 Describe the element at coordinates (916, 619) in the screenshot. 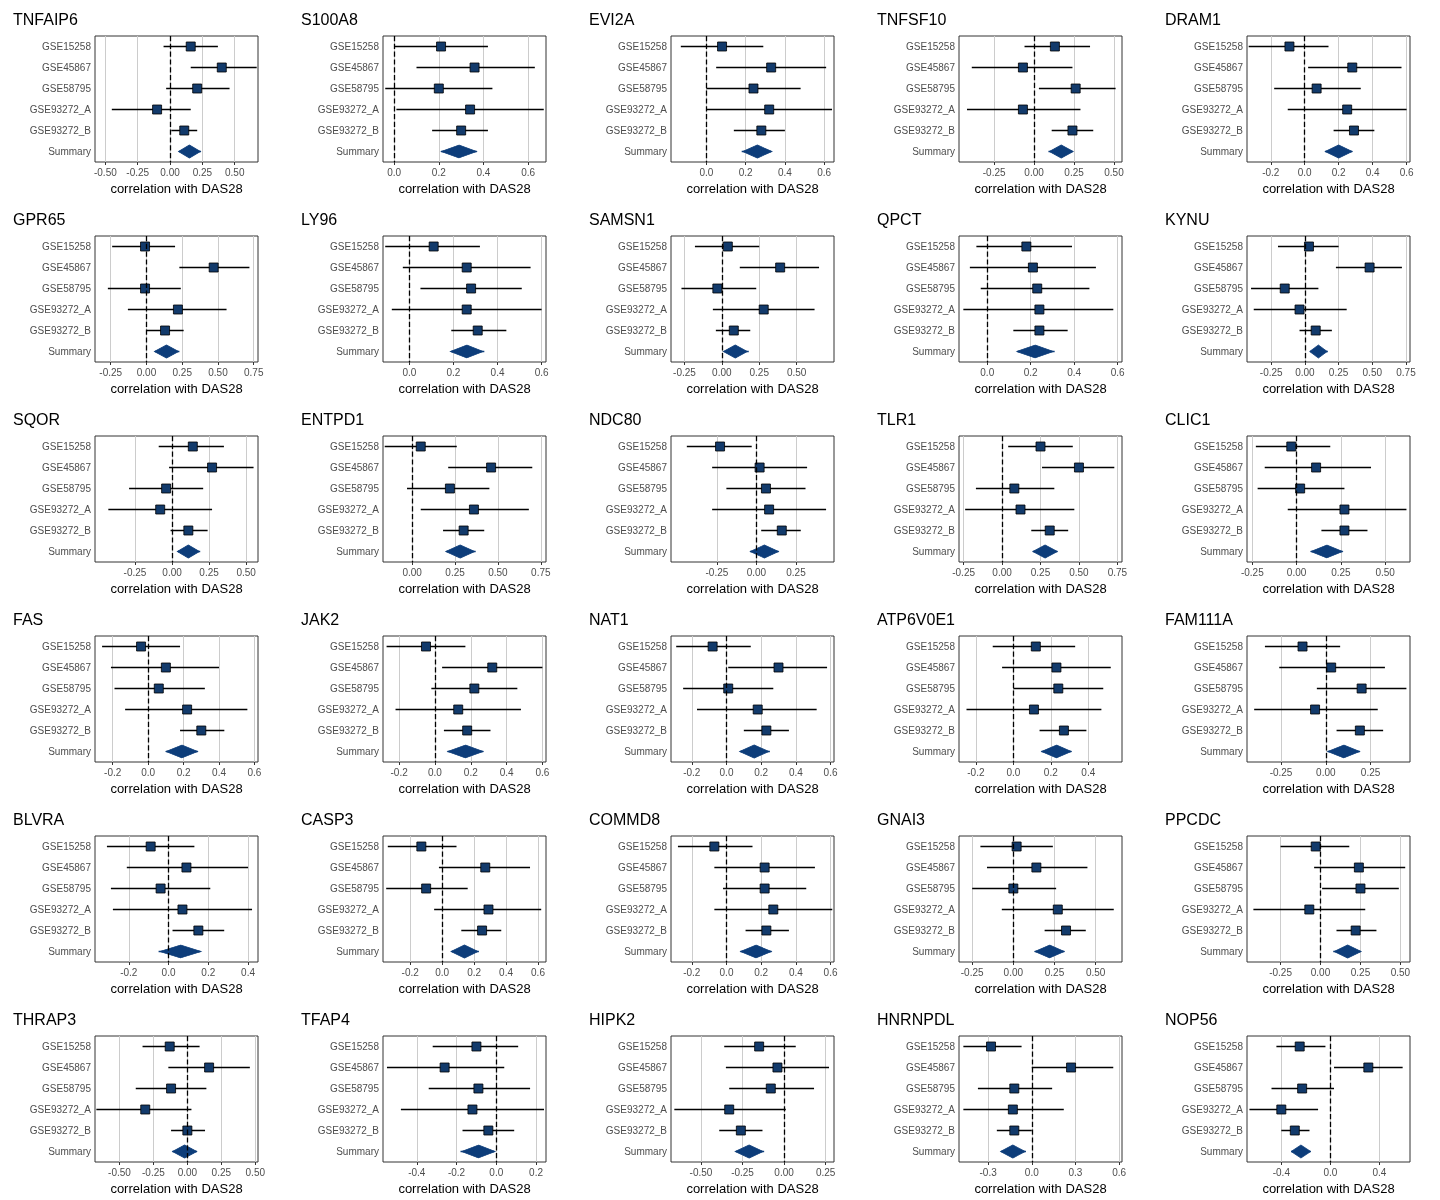

I see `chart-title: ATP6V0E1` at that location.